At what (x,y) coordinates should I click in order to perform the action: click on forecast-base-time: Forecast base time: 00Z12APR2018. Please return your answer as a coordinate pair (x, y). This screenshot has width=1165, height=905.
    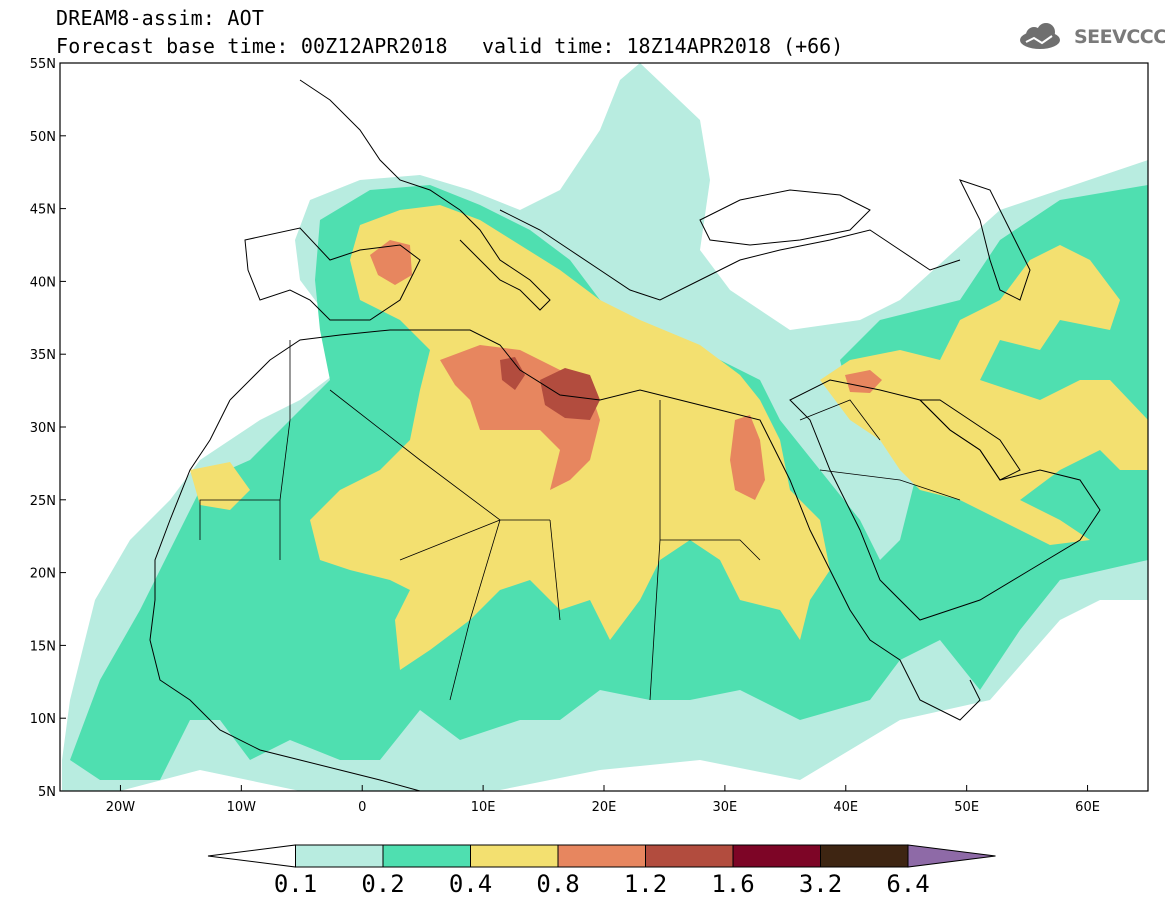
    Looking at the image, I should click on (252, 46).